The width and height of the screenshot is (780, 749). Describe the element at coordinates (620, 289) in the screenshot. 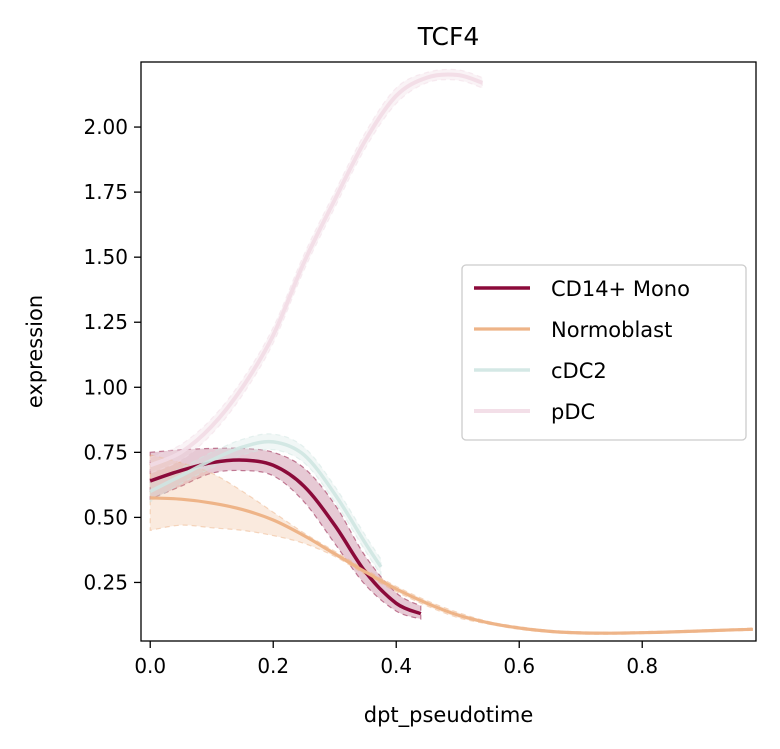

I see `legend-label-cd14-mono: CD14+ Mono` at that location.